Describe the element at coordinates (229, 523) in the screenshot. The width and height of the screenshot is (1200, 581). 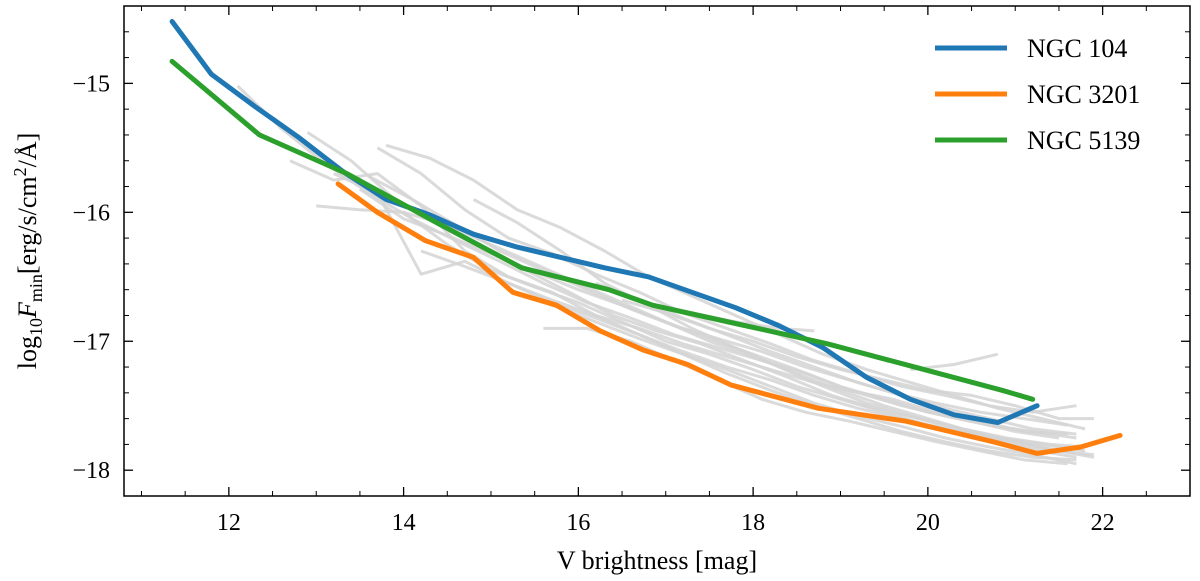
I see `x-tick-label-12: 12` at that location.